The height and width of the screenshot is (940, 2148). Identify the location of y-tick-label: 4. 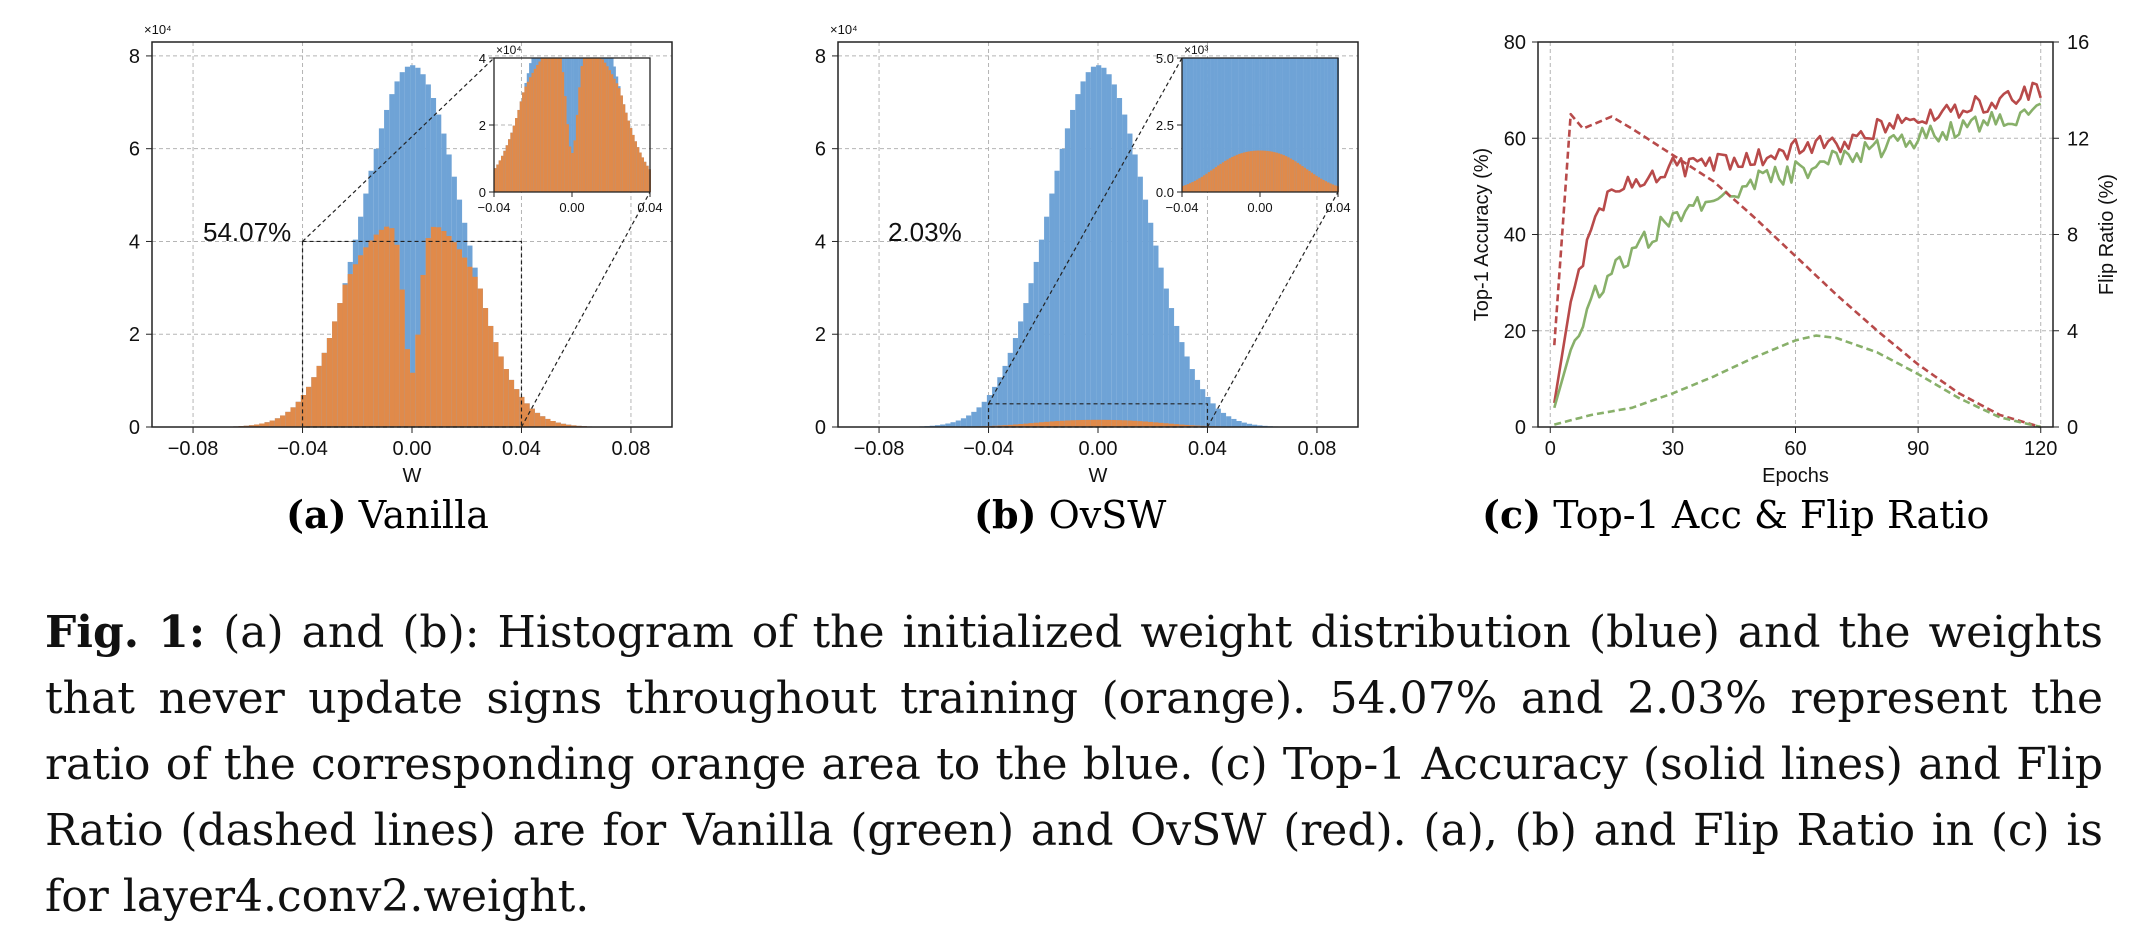
(820, 242).